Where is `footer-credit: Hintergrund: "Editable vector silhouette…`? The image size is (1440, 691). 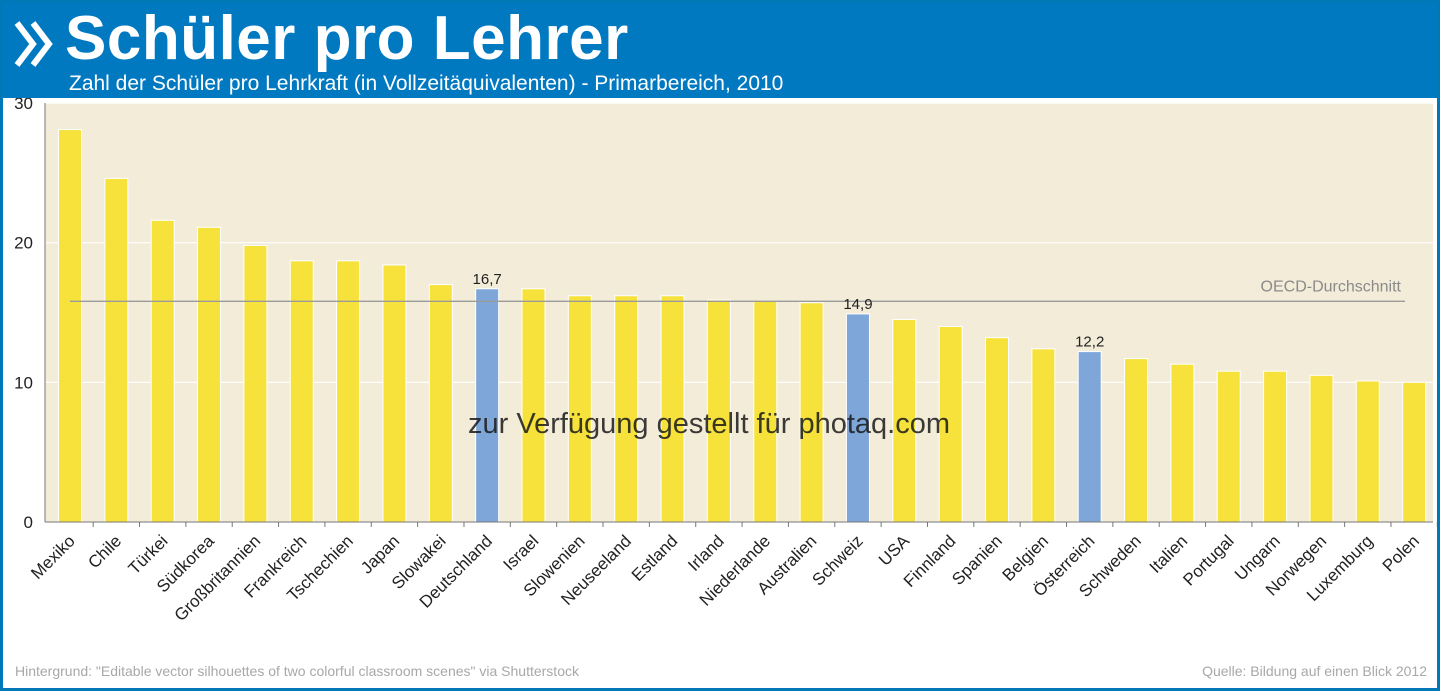
footer-credit: Hintergrund: "Editable vector silhouette… is located at coordinates (297, 671).